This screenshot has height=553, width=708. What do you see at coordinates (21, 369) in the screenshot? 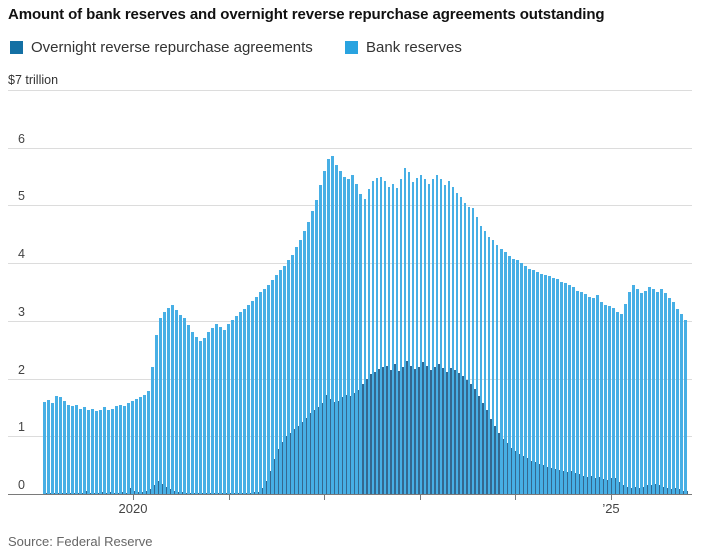
I see `y-tick-label: 2` at bounding box center [21, 369].